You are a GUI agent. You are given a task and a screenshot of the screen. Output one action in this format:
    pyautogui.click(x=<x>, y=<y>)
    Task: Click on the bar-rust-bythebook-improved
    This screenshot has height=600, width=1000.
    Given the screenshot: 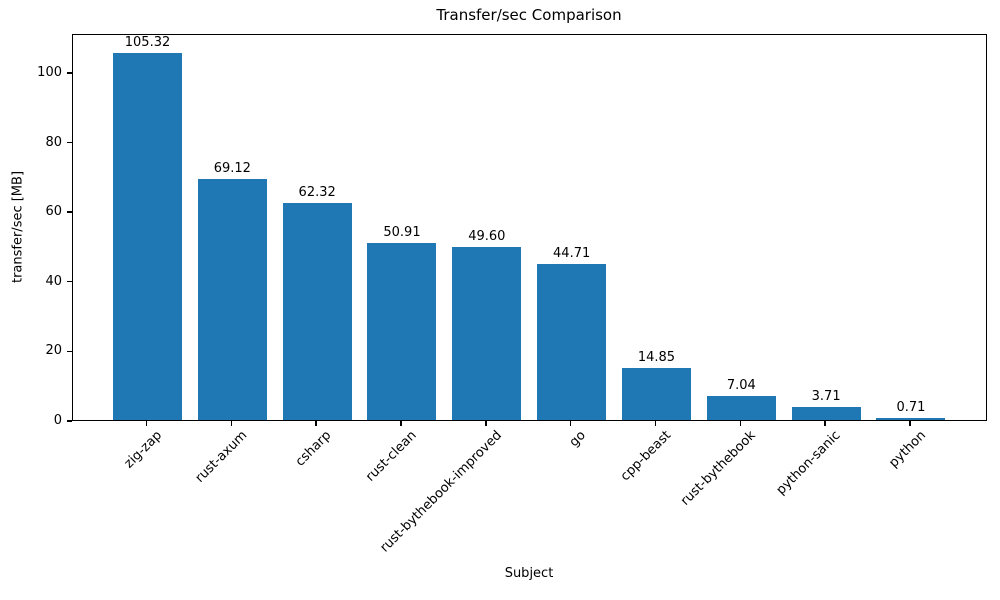 What is the action you would take?
    pyautogui.click(x=487, y=333)
    